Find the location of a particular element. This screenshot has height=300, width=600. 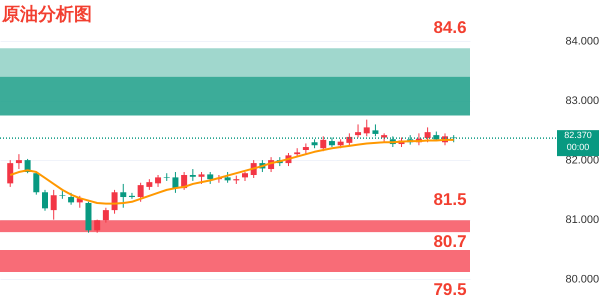

annotation: 81.5 is located at coordinates (450, 199).